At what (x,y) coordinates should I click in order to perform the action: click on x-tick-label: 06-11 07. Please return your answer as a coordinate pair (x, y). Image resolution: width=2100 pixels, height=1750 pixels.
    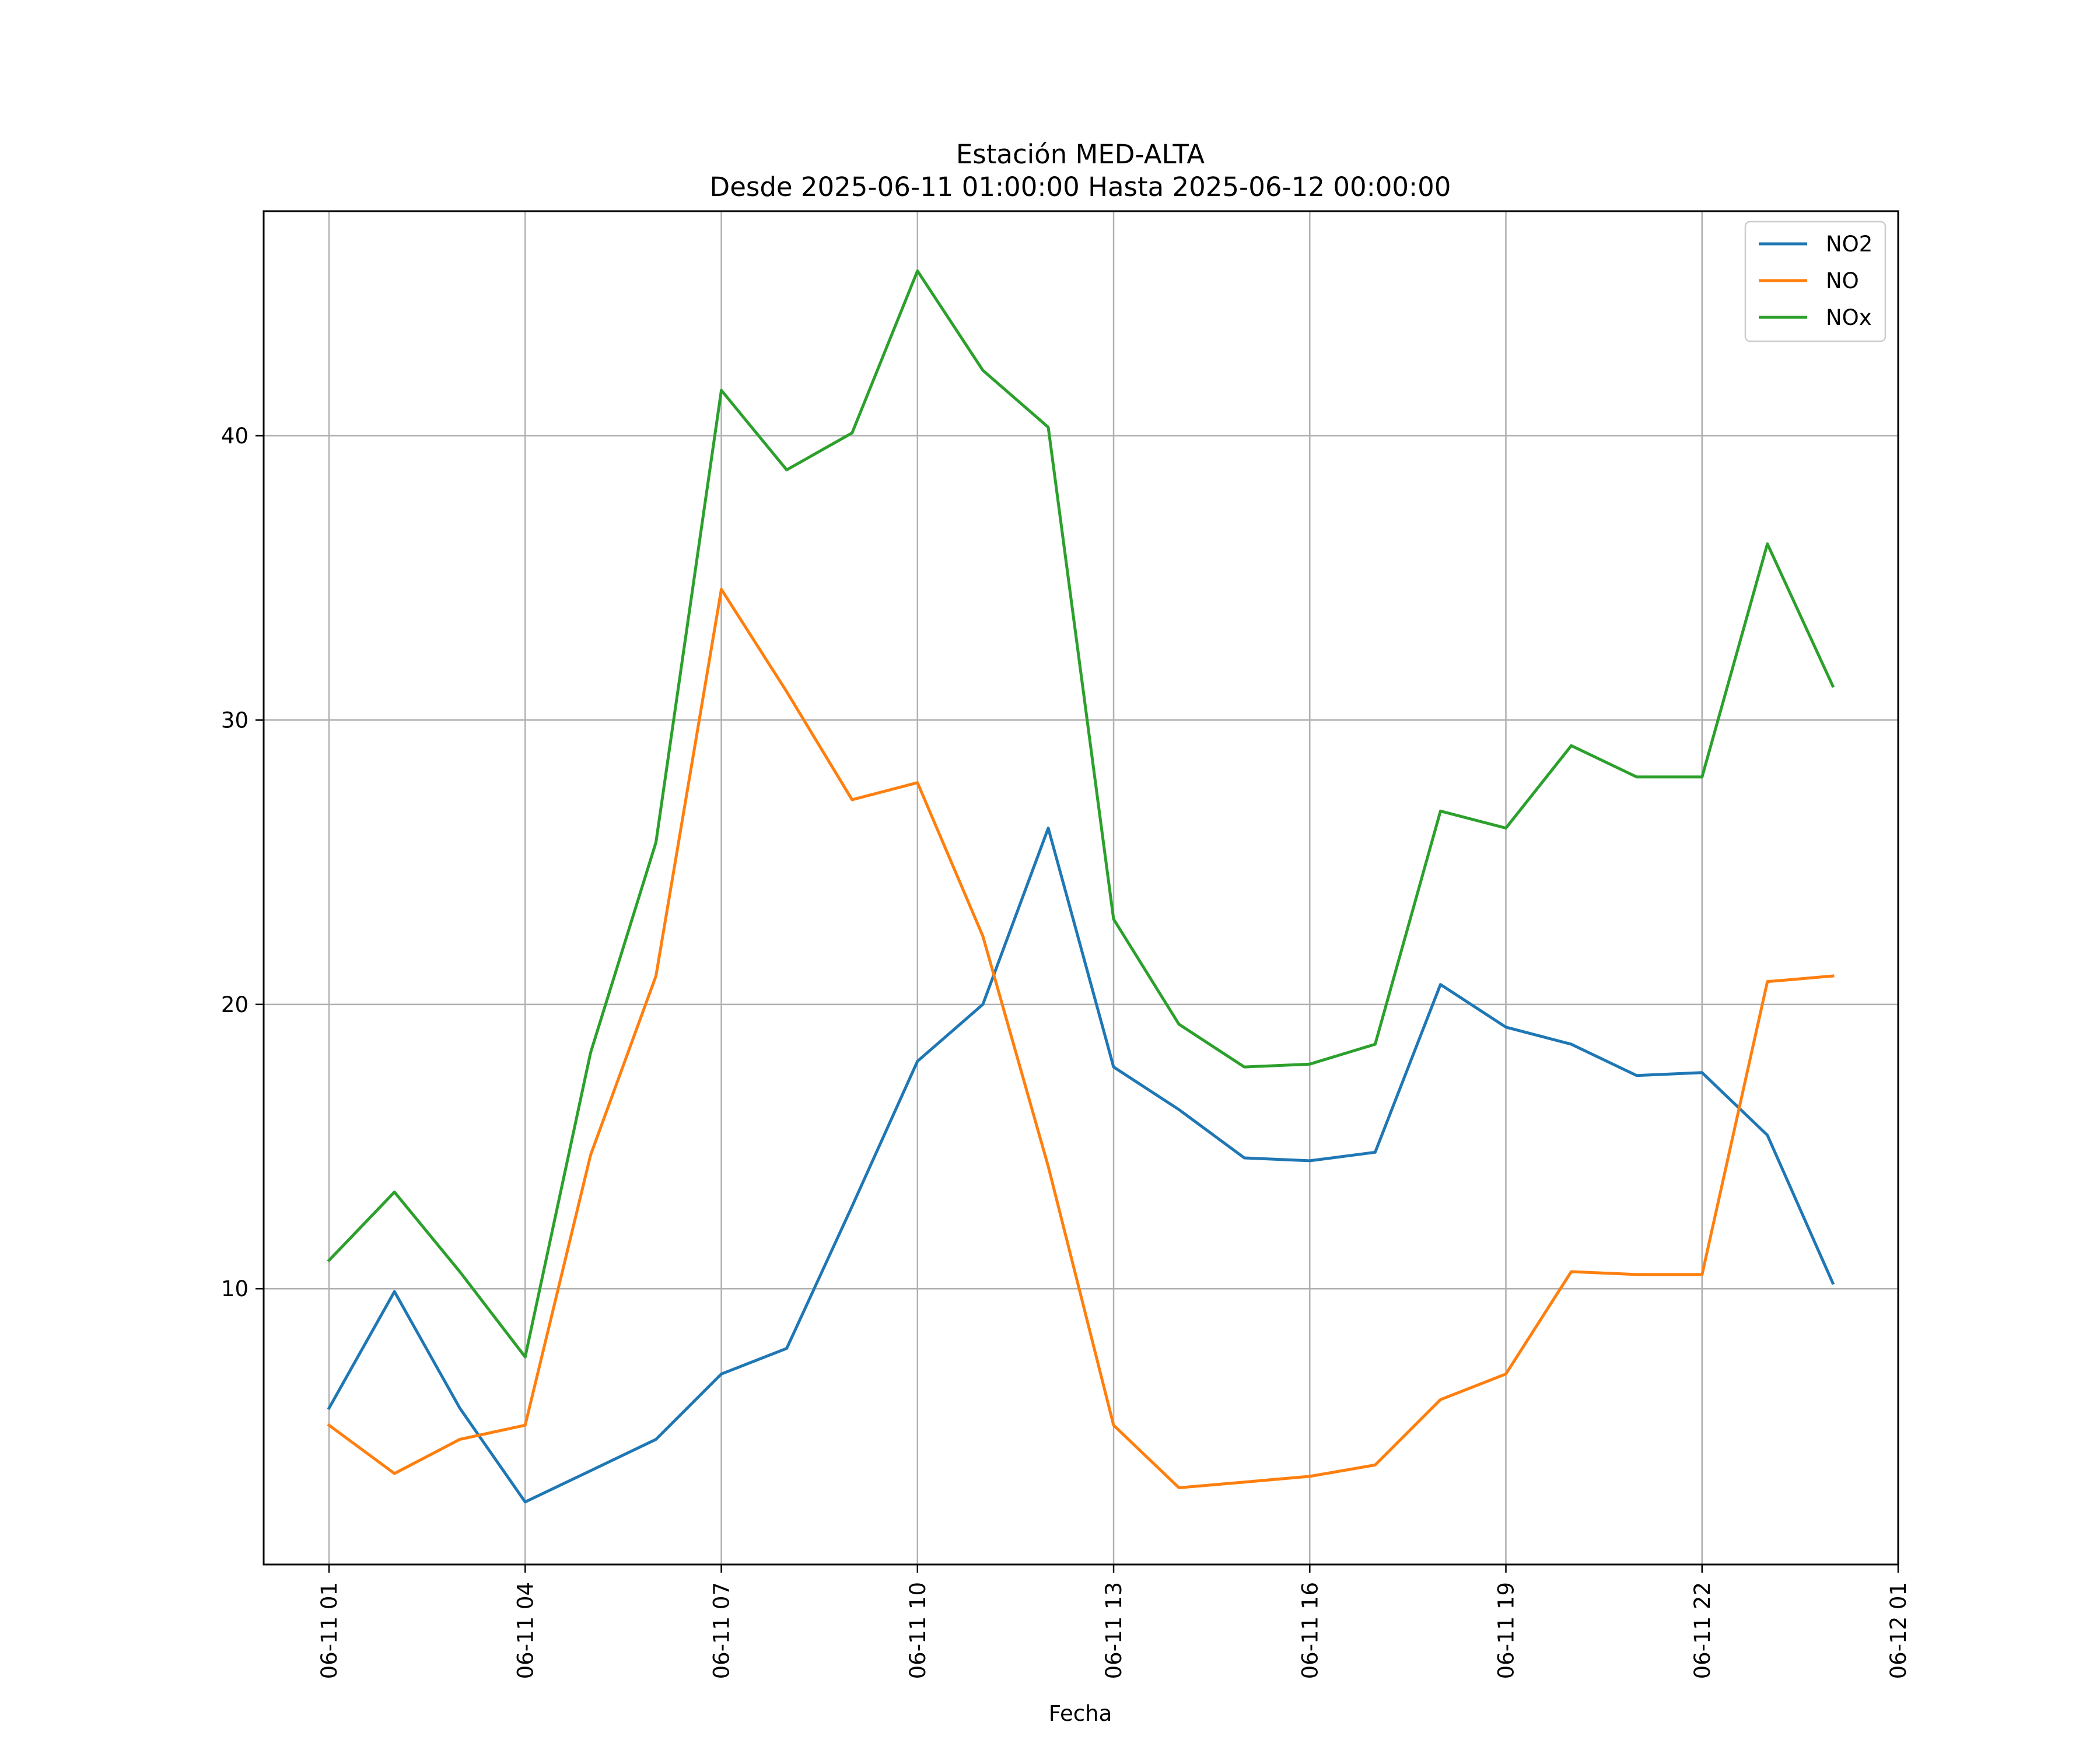
    Looking at the image, I should click on (722, 1630).